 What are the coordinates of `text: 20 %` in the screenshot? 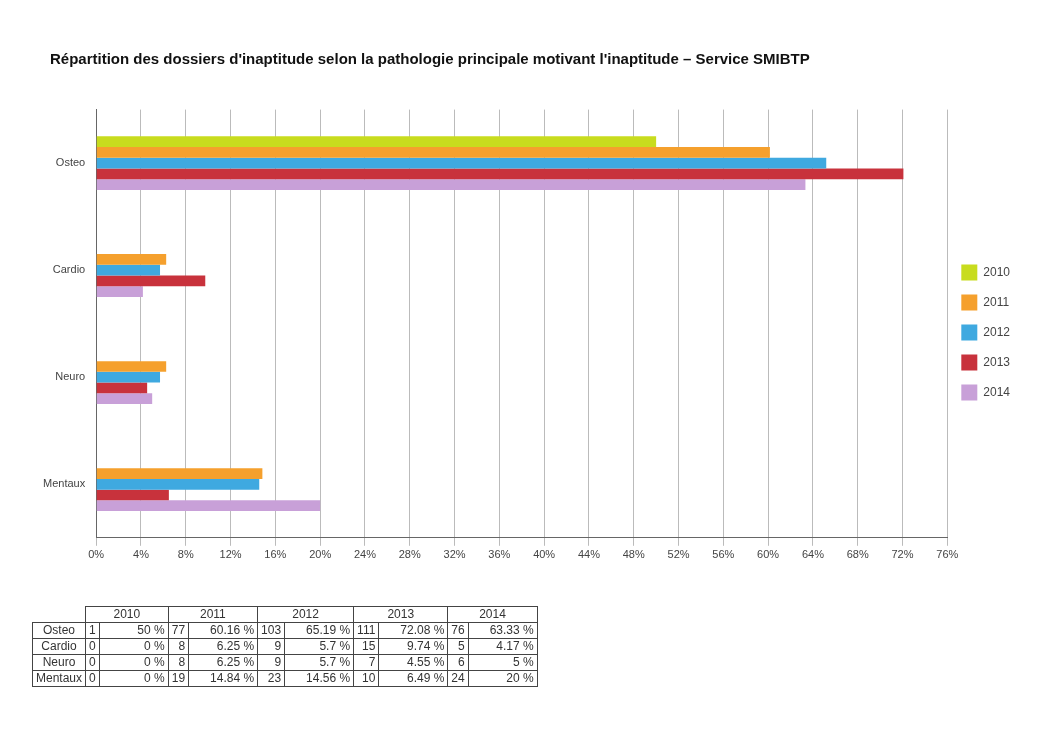 It's located at (520, 678).